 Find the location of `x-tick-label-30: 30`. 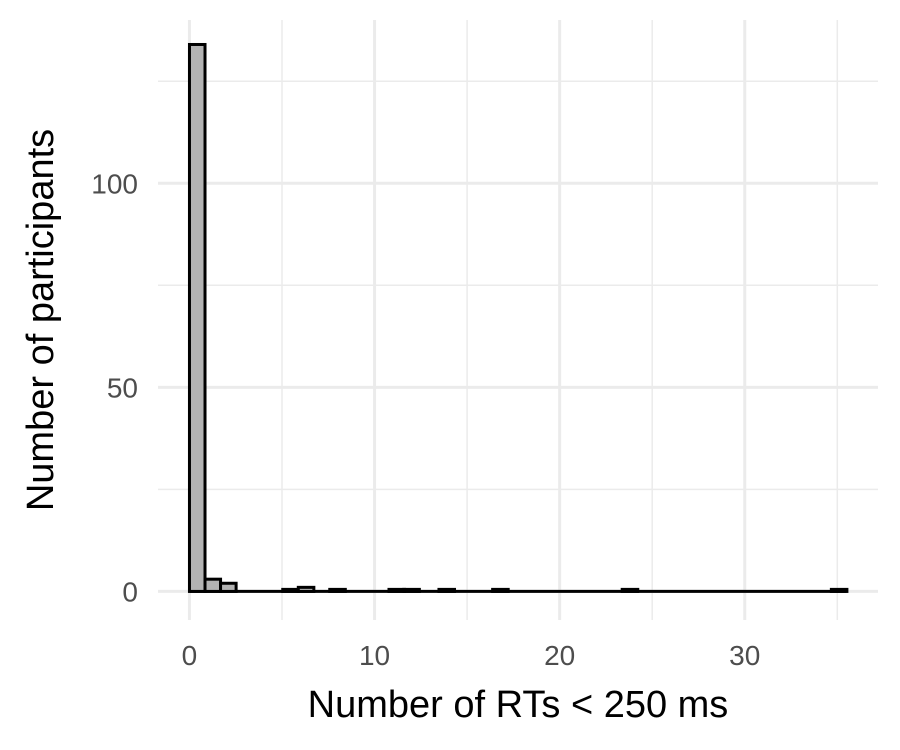

x-tick-label-30: 30 is located at coordinates (744, 655).